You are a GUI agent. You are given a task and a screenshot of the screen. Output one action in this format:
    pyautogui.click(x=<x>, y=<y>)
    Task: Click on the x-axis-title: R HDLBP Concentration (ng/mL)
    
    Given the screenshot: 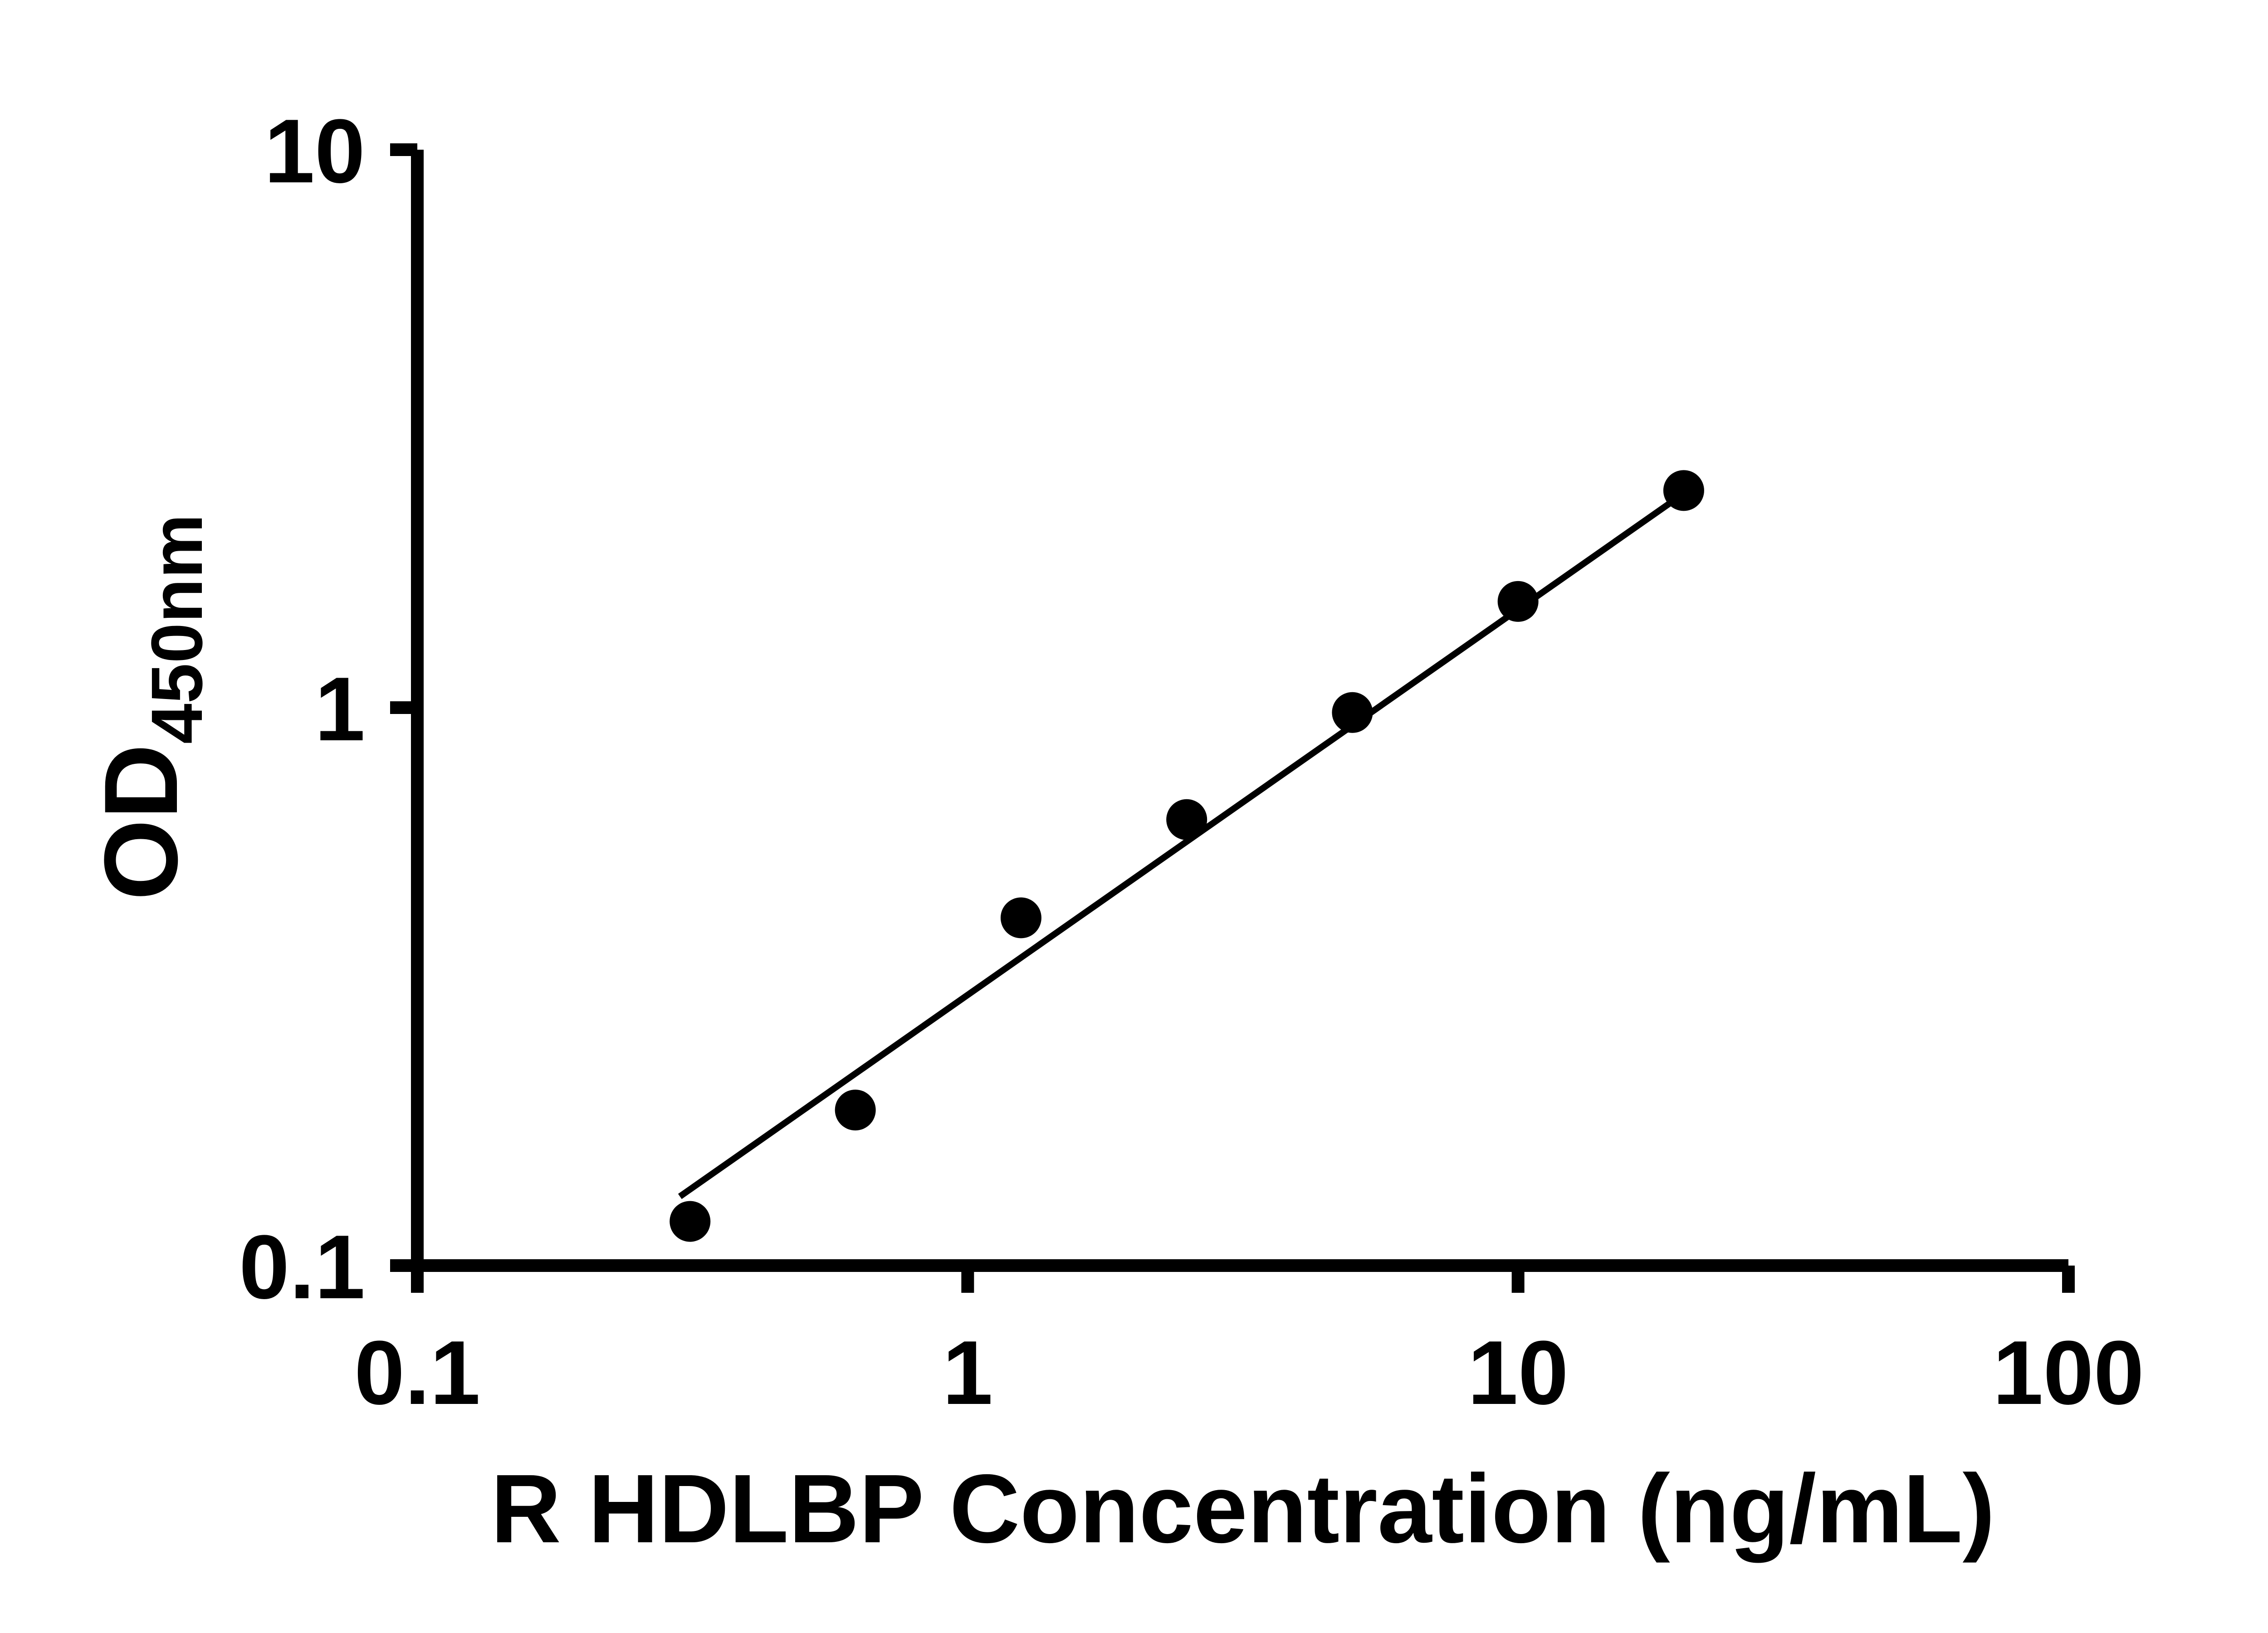 What is the action you would take?
    pyautogui.click(x=1243, y=1508)
    